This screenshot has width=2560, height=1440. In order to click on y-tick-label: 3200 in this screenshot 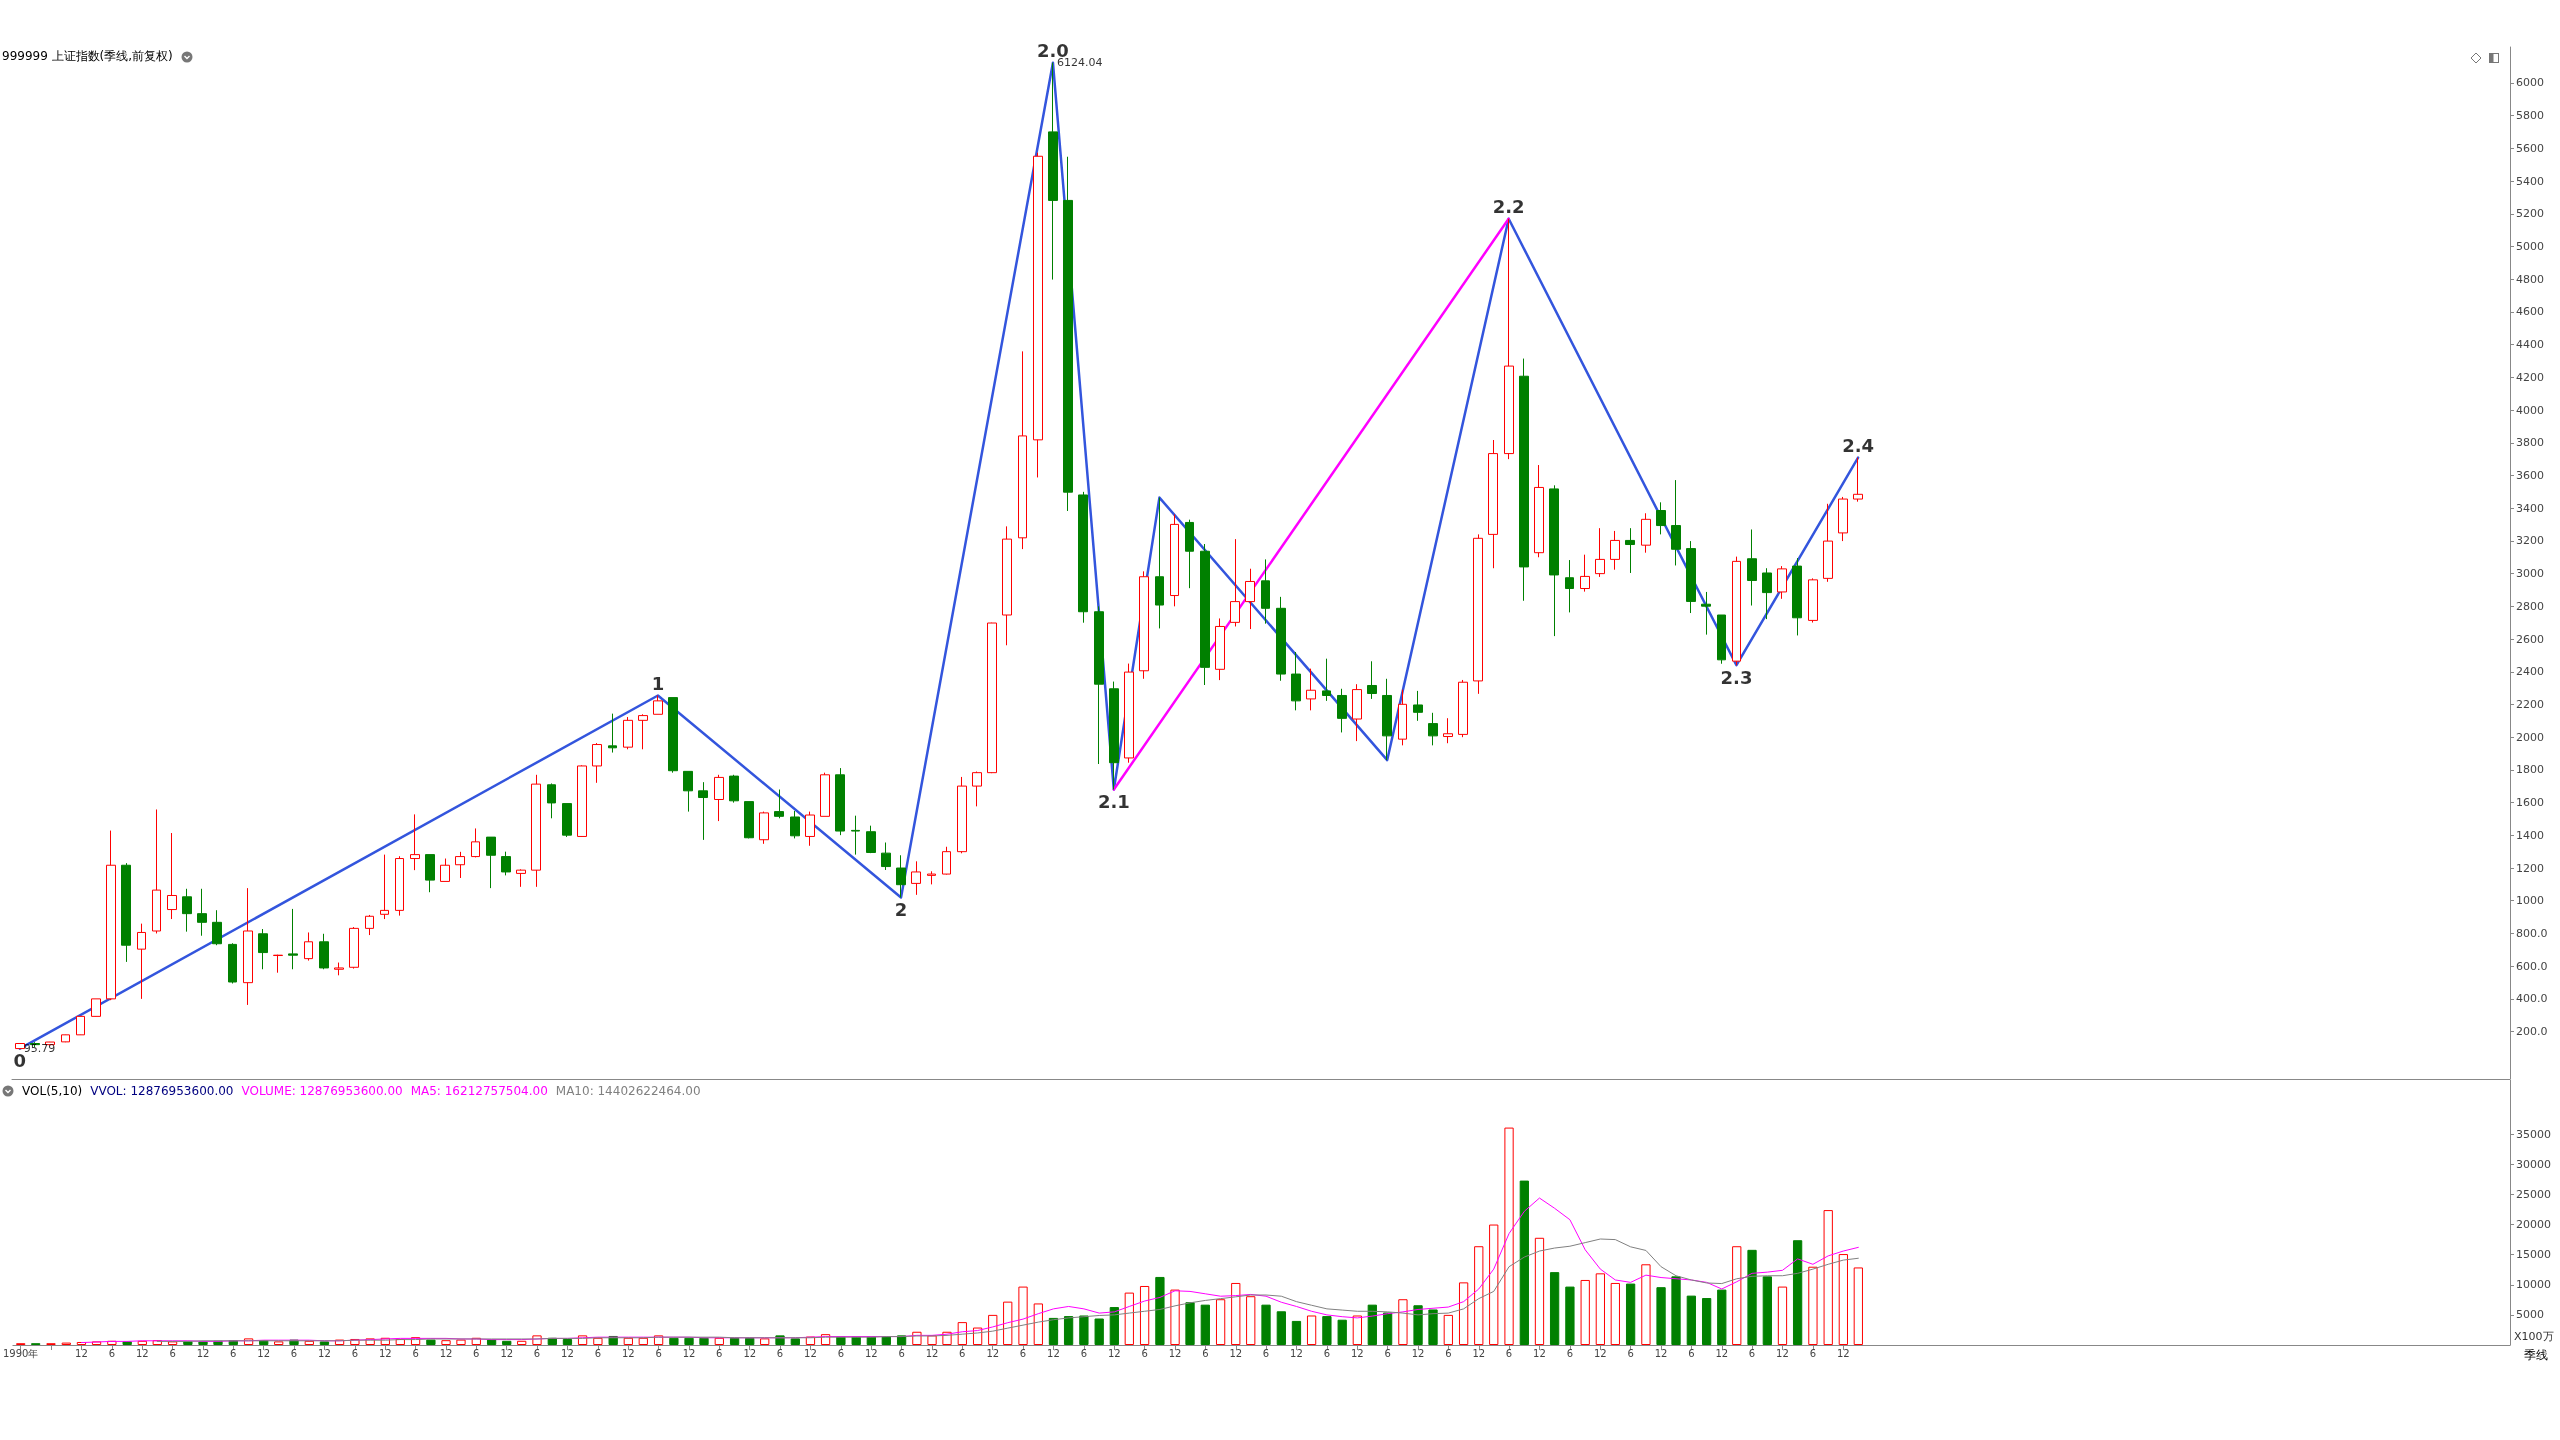, I will do `click(2530, 541)`.